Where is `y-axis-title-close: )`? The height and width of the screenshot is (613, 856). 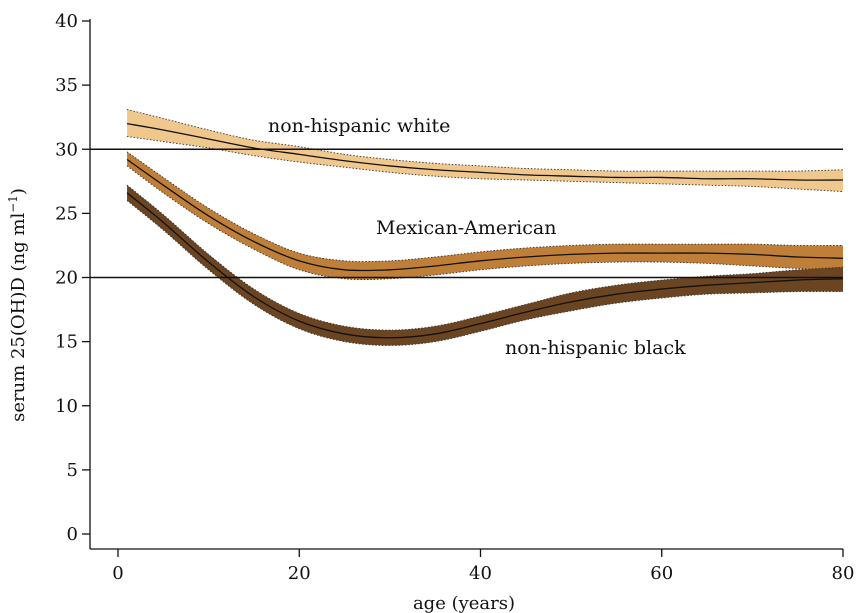 y-axis-title-close: ) is located at coordinates (18, 191).